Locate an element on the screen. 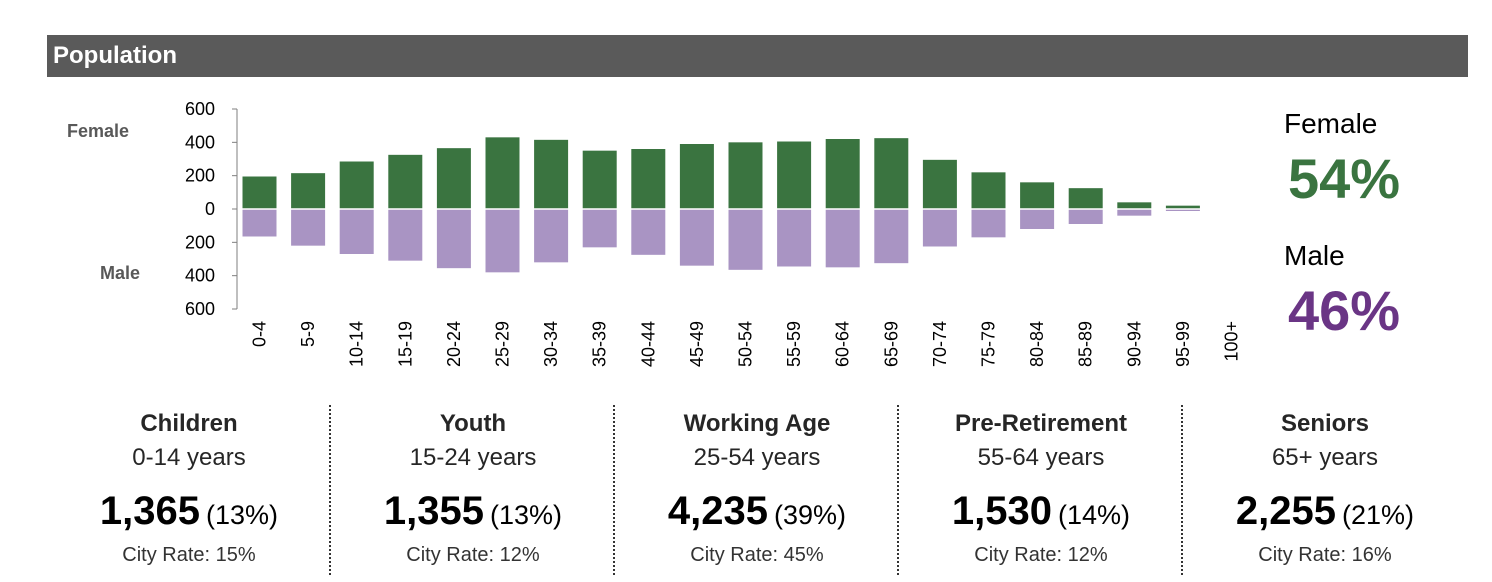 Image resolution: width=1492 pixels, height=582 pixels. x-tick-label: 60-64 is located at coordinates (843, 344).